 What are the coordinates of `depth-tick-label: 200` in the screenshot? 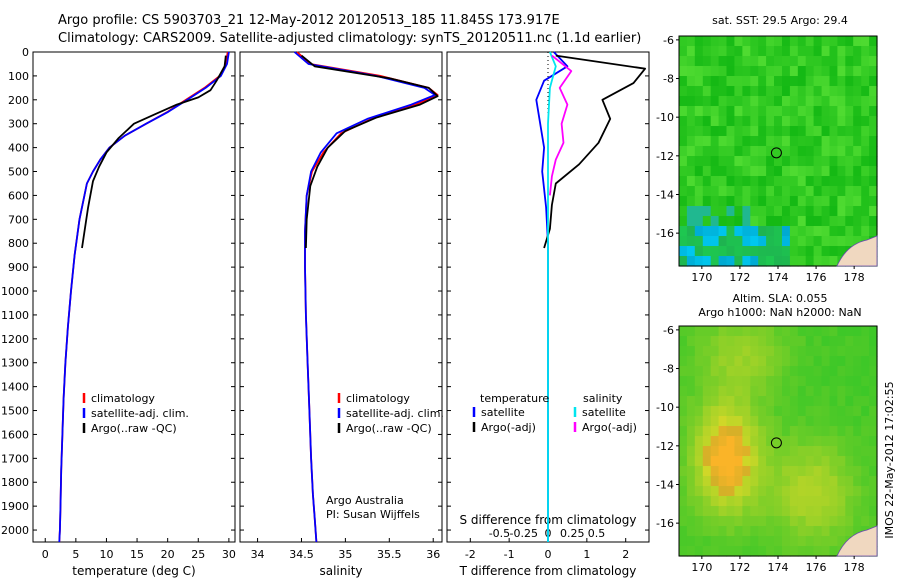 It's located at (18, 100).